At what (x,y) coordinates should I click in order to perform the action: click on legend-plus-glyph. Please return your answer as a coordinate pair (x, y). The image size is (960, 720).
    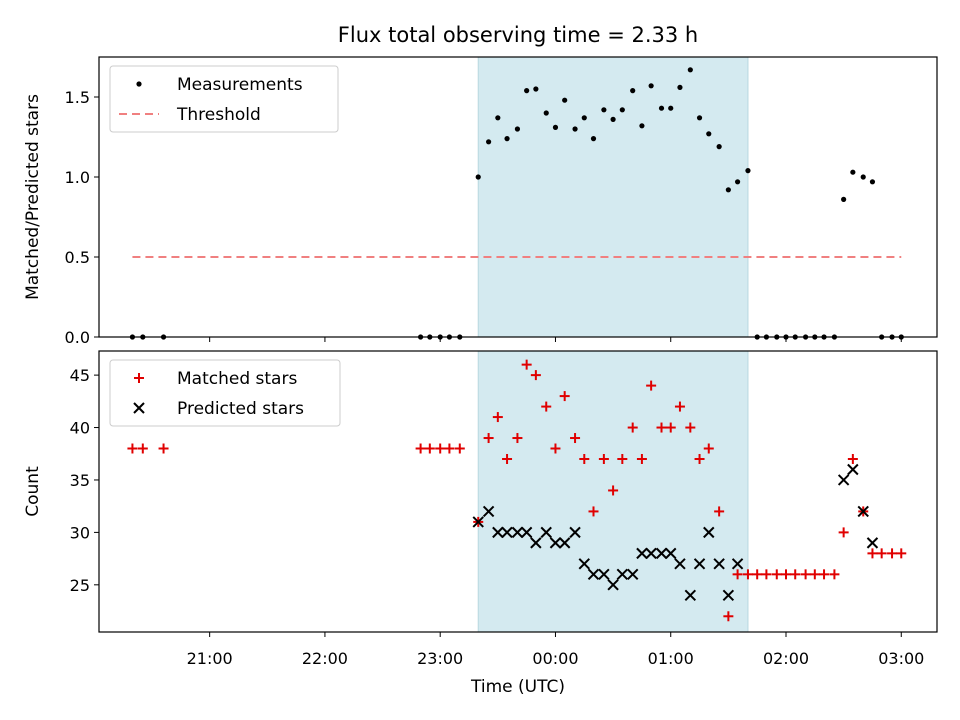
    Looking at the image, I should click on (139, 378).